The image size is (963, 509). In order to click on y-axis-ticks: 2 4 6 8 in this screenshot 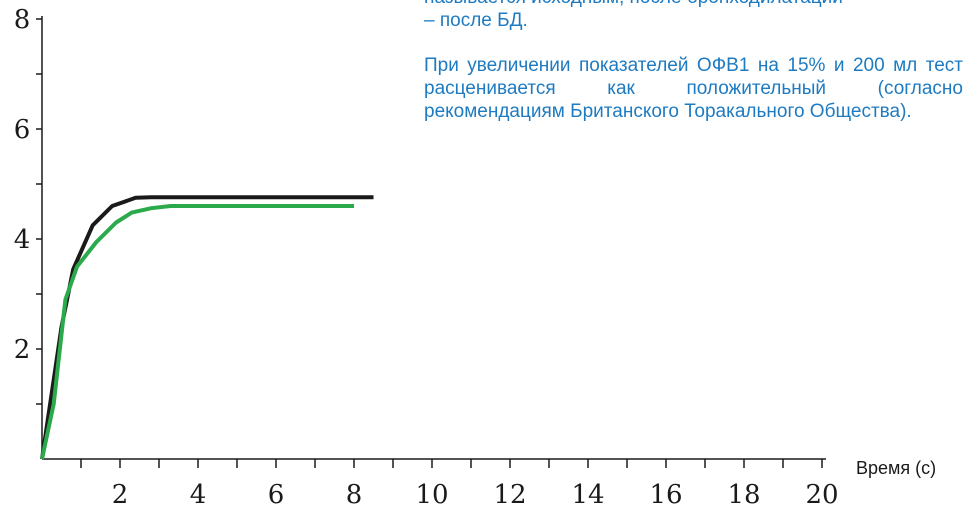, I will do `click(28, 205)`.